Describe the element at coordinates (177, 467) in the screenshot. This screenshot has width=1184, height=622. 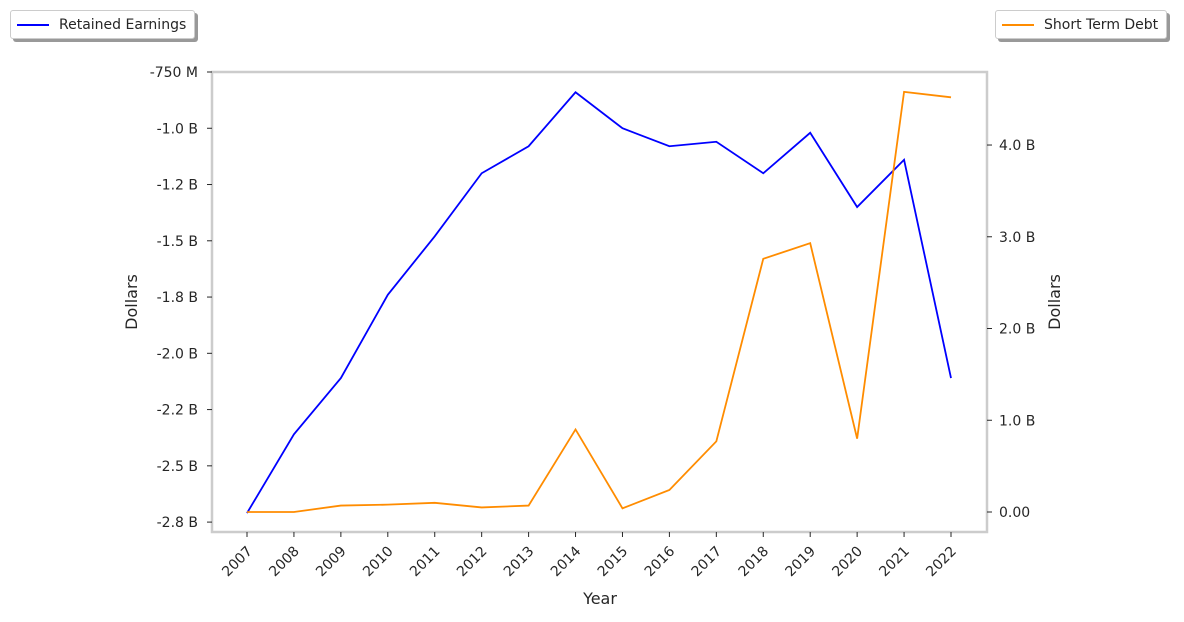
I see `left-tick-label: -2.5 B` at that location.